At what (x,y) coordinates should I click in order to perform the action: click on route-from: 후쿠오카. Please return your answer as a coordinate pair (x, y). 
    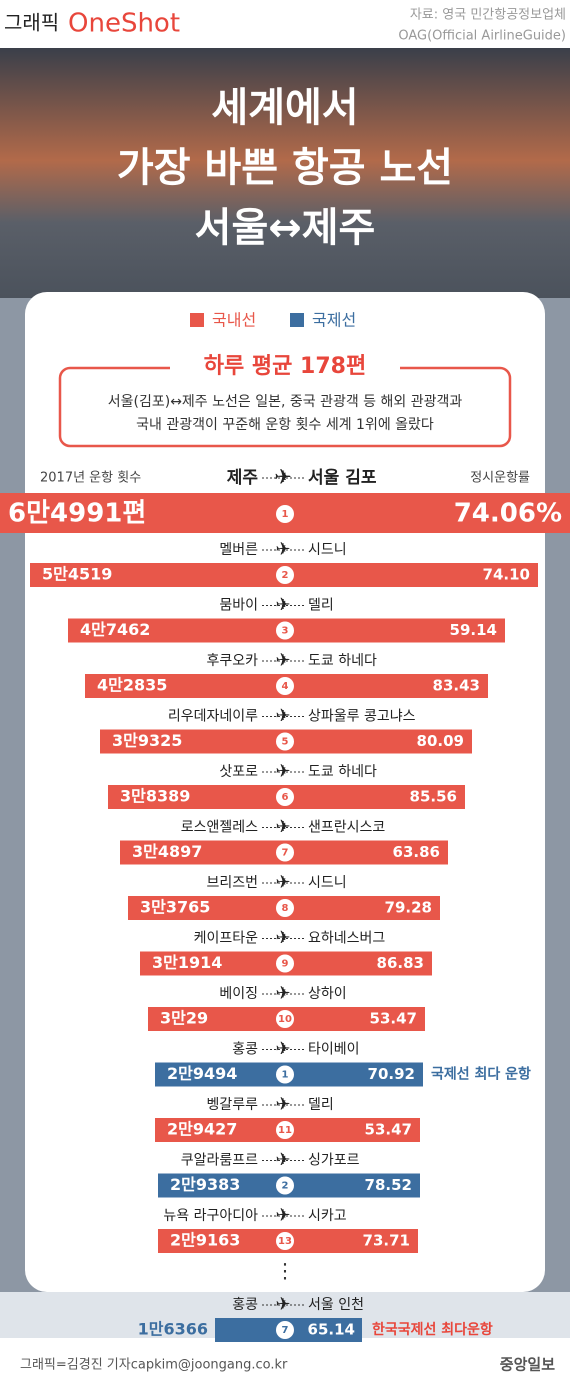
    Looking at the image, I should click on (232, 661).